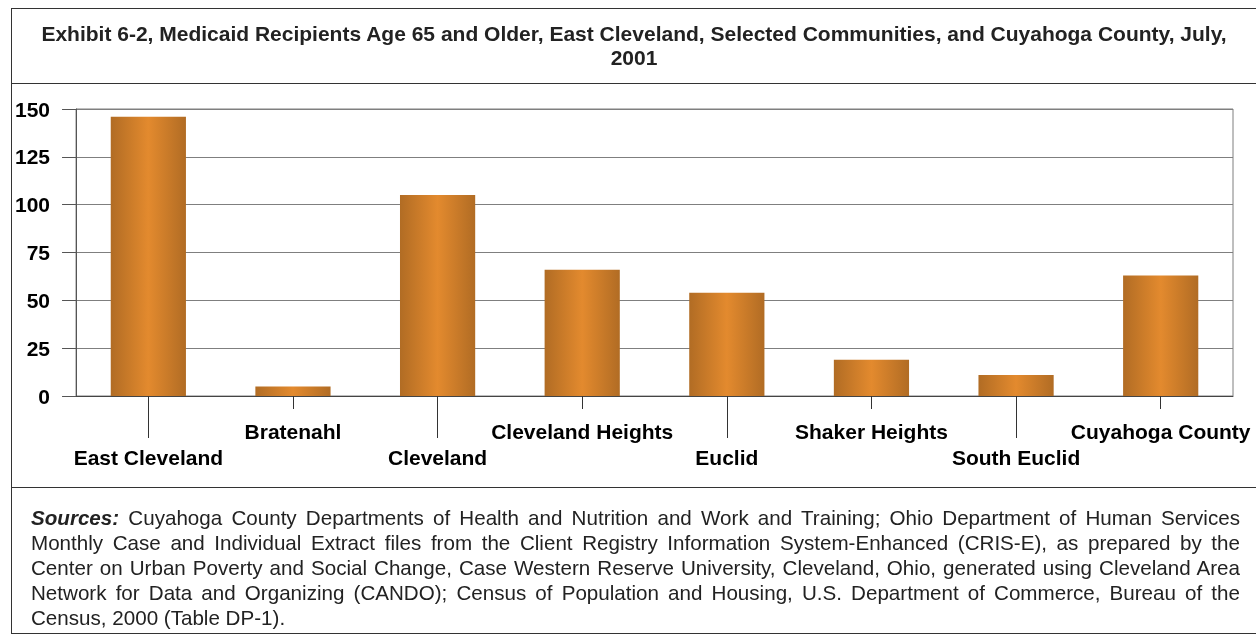 The height and width of the screenshot is (634, 1257). What do you see at coordinates (32, 205) in the screenshot?
I see `y-tick-label: 100` at bounding box center [32, 205].